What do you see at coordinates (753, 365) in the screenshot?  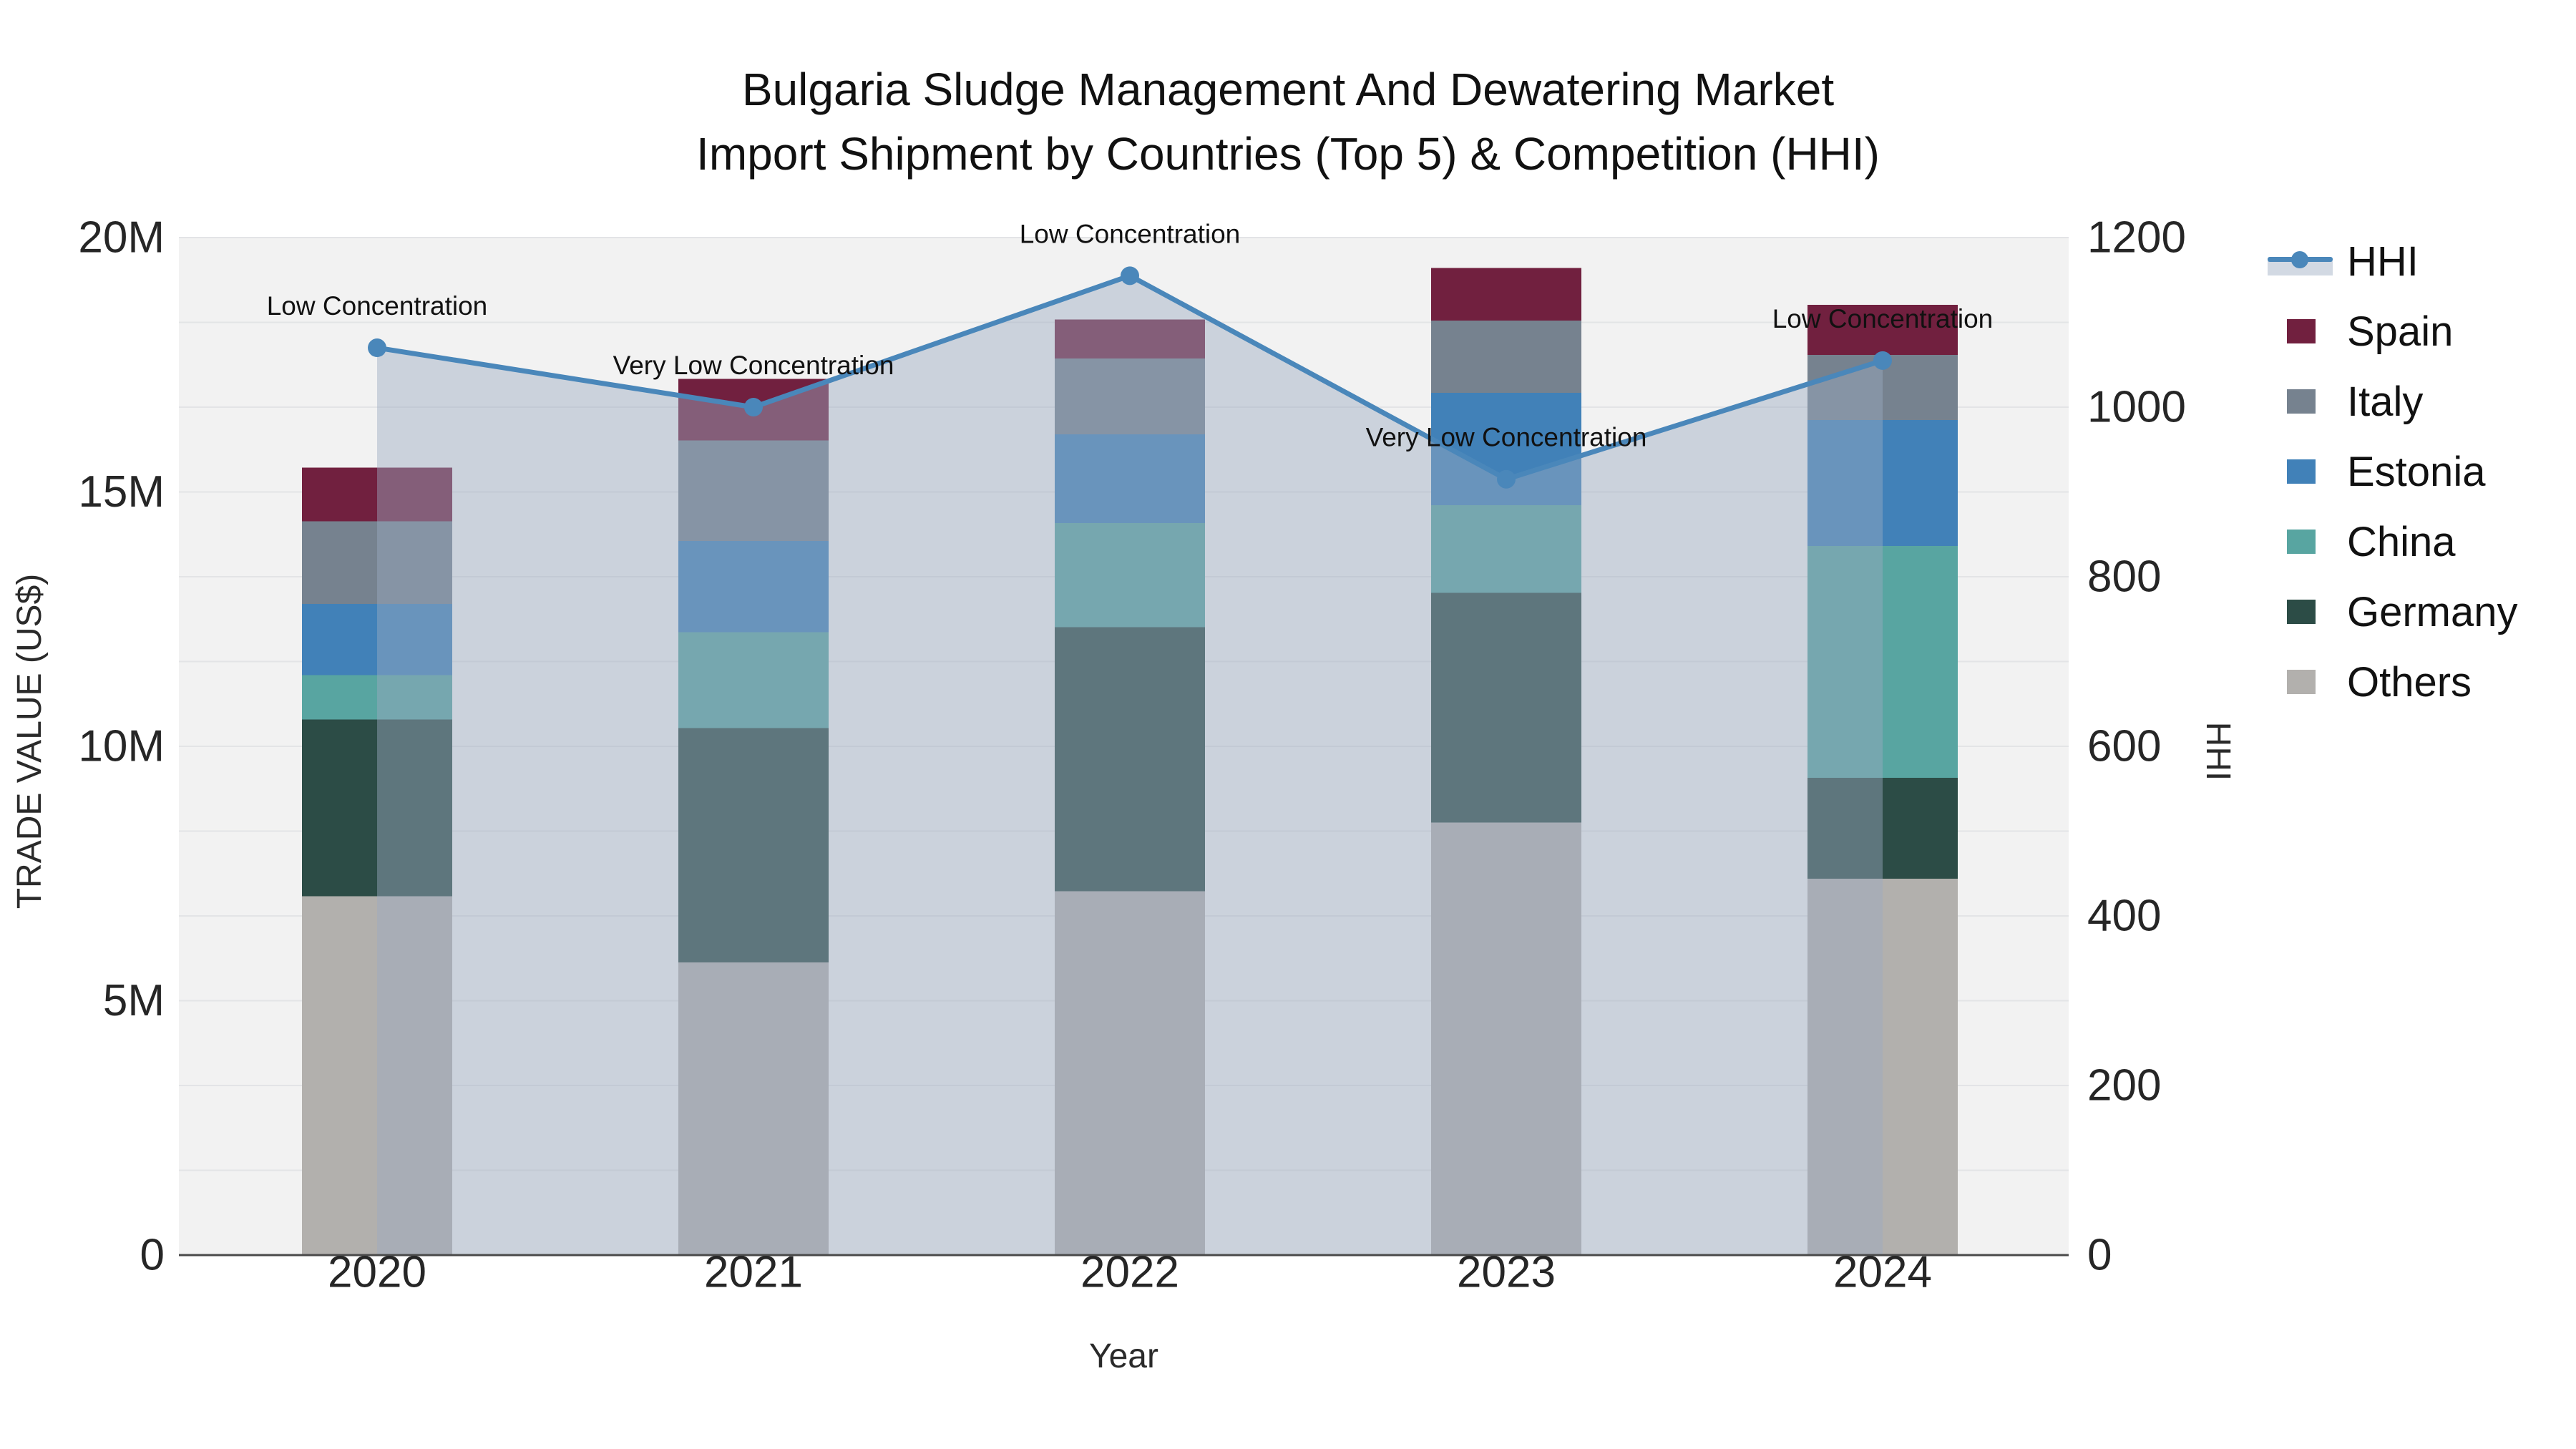 I see `annotation-2021: Very Low Concentration` at bounding box center [753, 365].